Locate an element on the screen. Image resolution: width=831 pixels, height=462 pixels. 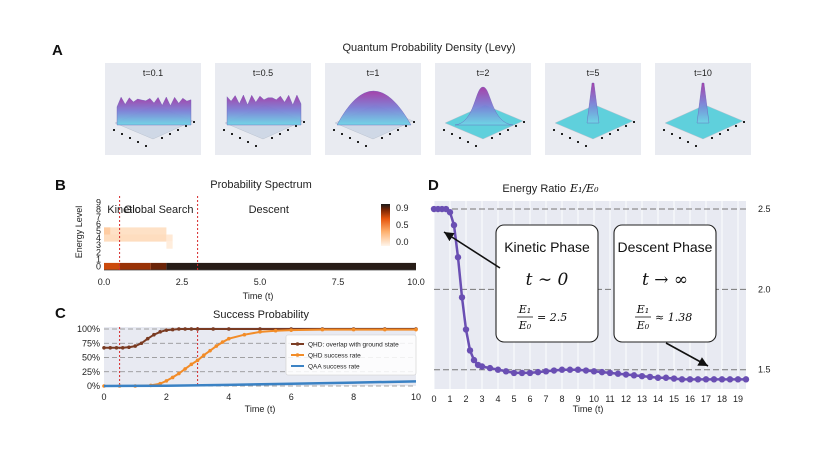
subplot-label: t=0.1 is located at coordinates (153, 73).